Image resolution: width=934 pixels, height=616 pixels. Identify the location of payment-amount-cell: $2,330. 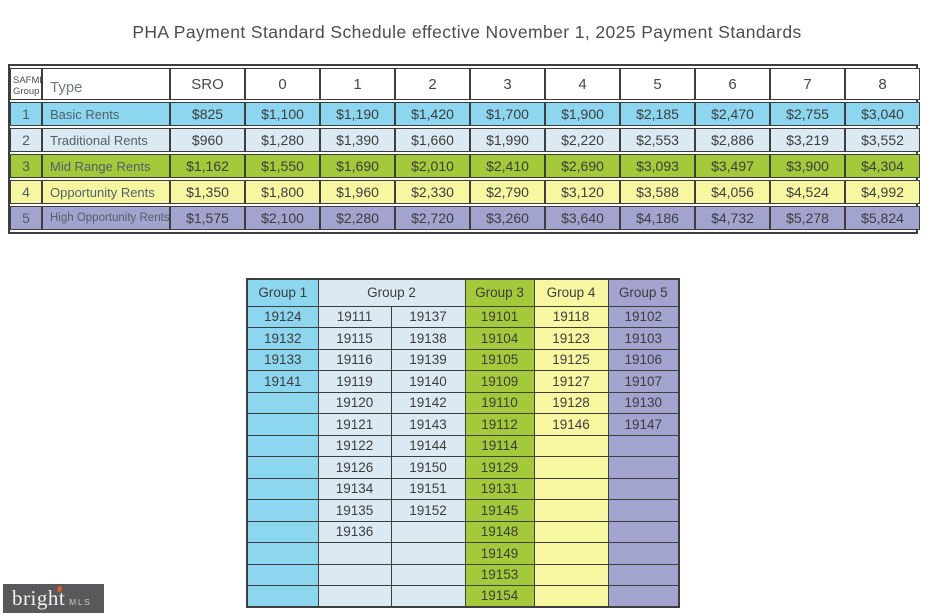
(432, 192).